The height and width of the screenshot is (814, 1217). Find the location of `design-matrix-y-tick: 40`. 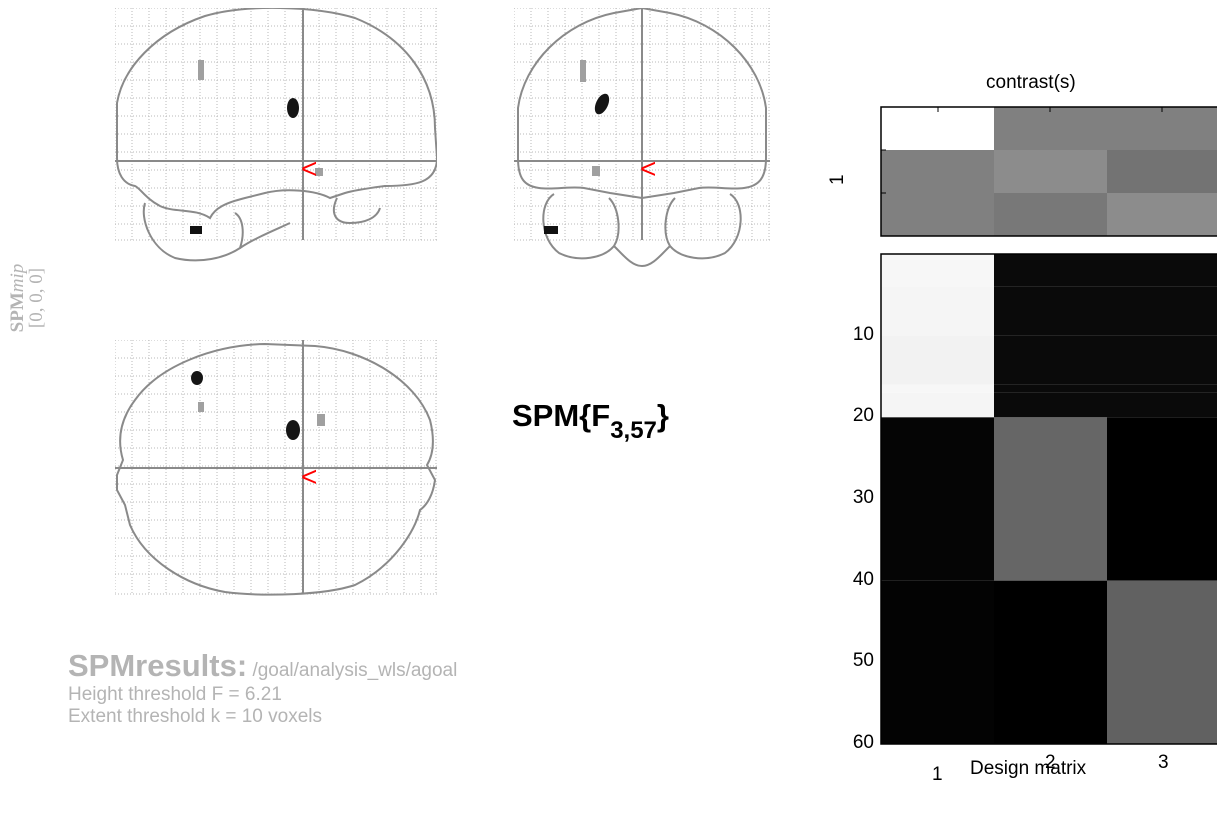

design-matrix-y-tick: 40 is located at coordinates (863, 579).